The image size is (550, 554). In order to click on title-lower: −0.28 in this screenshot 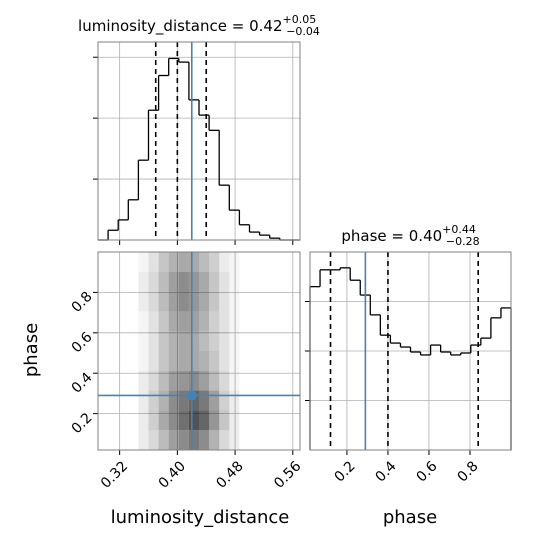, I will do `click(463, 241)`.